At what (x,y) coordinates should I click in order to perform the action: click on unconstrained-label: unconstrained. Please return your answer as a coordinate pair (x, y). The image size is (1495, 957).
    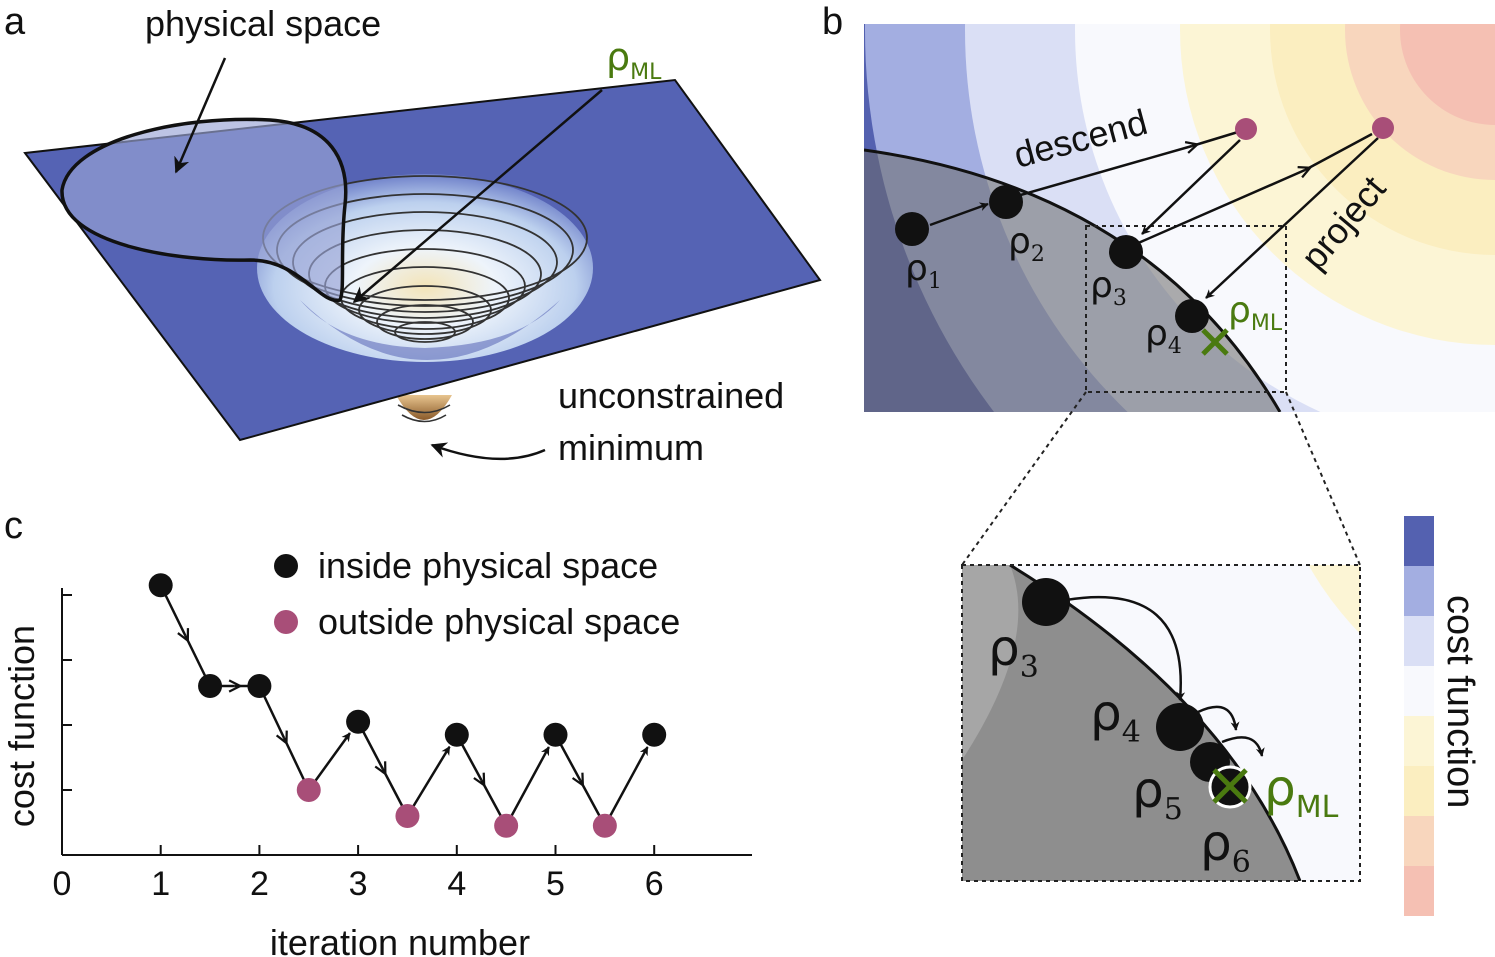
    Looking at the image, I should click on (671, 395).